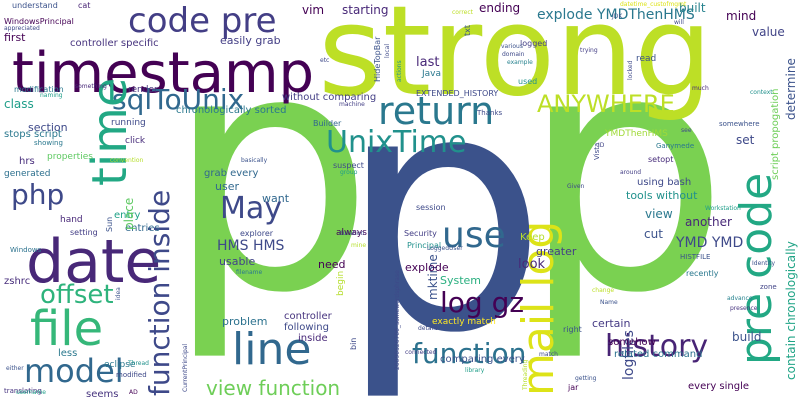  I want to click on word: datetime_custofmgmt, so click(653, 4).